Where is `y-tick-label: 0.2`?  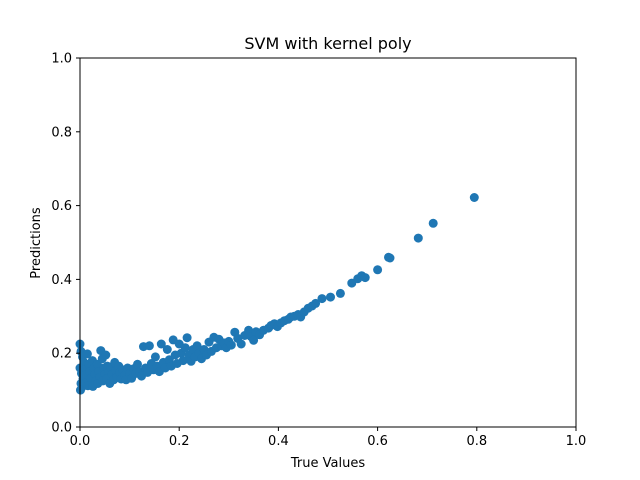
y-tick-label: 0.2 is located at coordinates (61, 354).